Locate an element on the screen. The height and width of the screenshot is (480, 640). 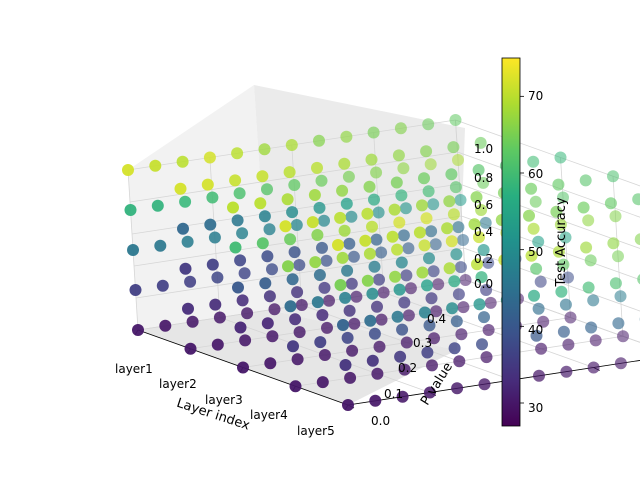
back-grid-line is located at coordinates (548, 184).